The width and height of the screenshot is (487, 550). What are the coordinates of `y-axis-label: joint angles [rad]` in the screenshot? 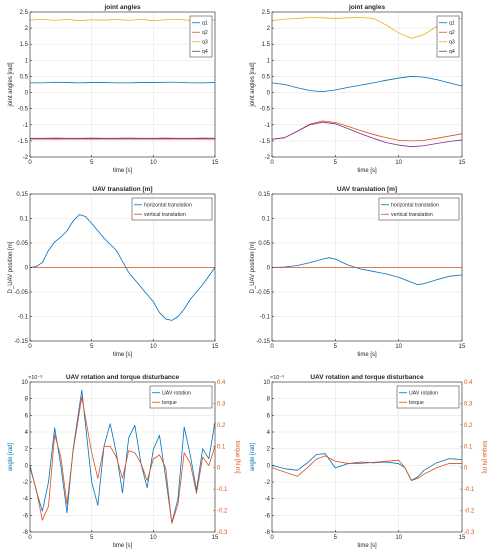 It's located at (253, 84).